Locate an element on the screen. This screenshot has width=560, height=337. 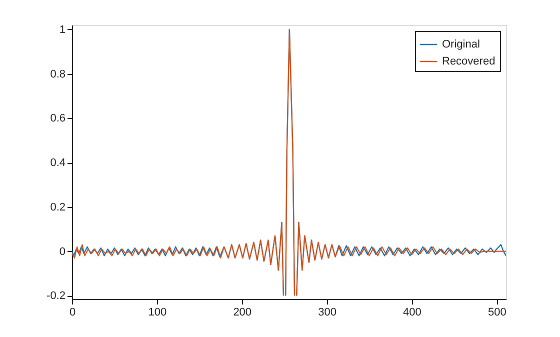
x-tick-label: 500 is located at coordinates (497, 312).